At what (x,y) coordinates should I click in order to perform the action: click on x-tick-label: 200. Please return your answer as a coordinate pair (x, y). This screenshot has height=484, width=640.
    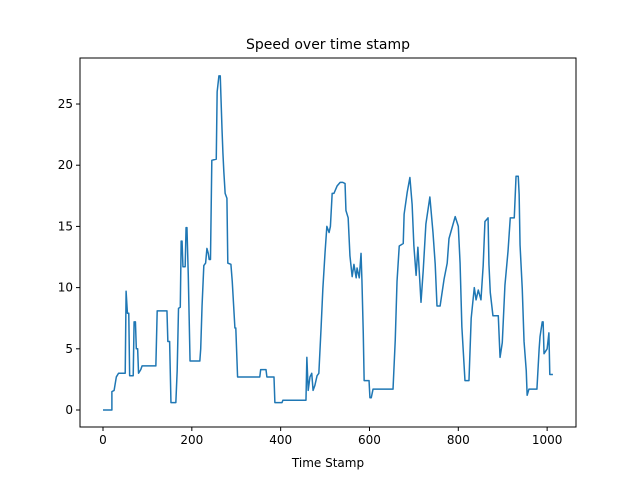
    Looking at the image, I should click on (191, 440).